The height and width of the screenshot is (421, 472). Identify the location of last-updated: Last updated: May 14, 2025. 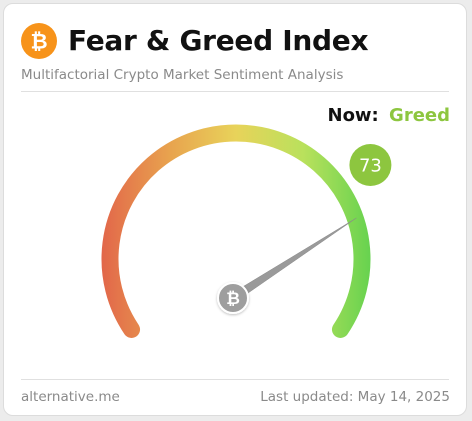
(355, 397).